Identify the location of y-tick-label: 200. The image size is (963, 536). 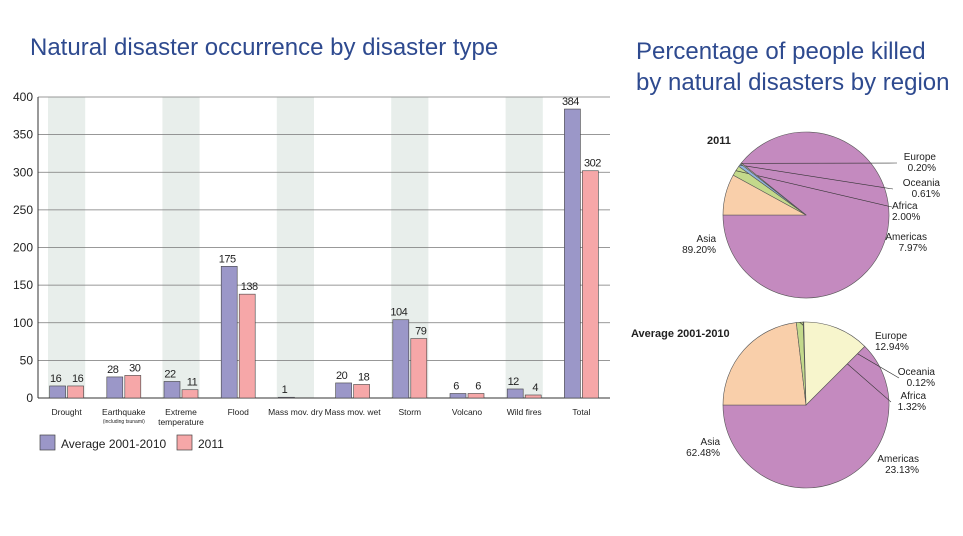
(23, 248).